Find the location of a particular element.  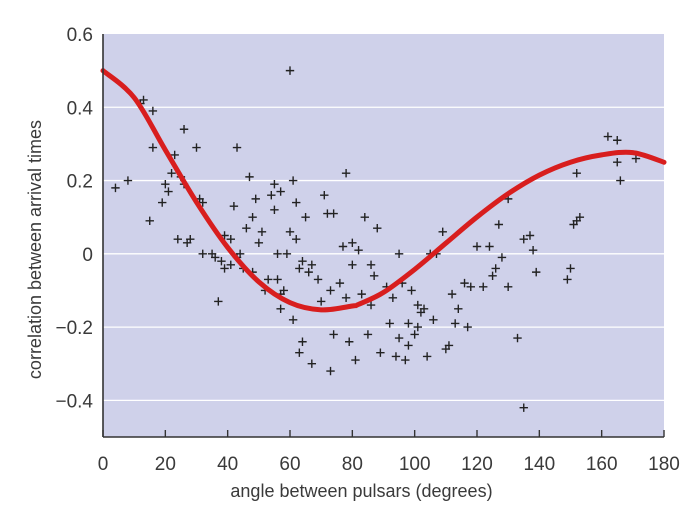

x-axis-title: angle between pulsars (degrees) is located at coordinates (361, 491).